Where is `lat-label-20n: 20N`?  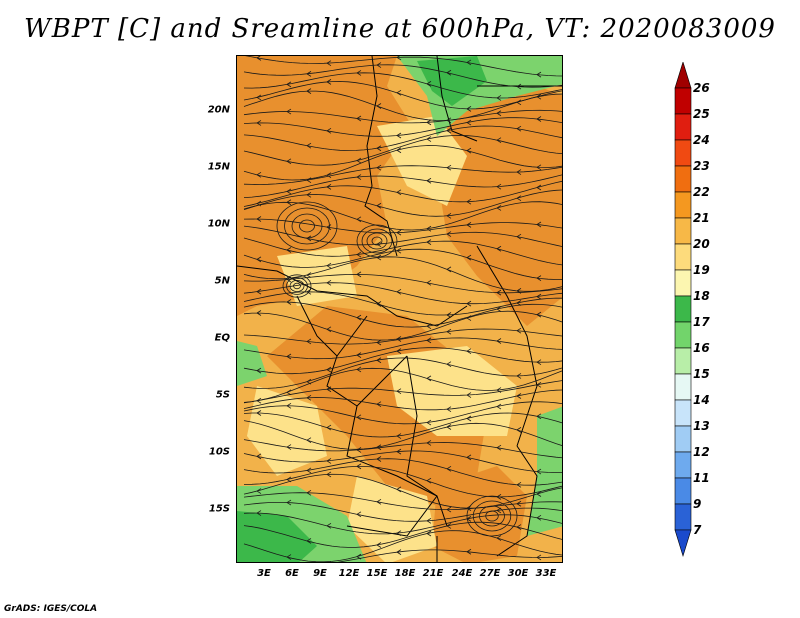 lat-label-20n: 20N is located at coordinates (218, 110).